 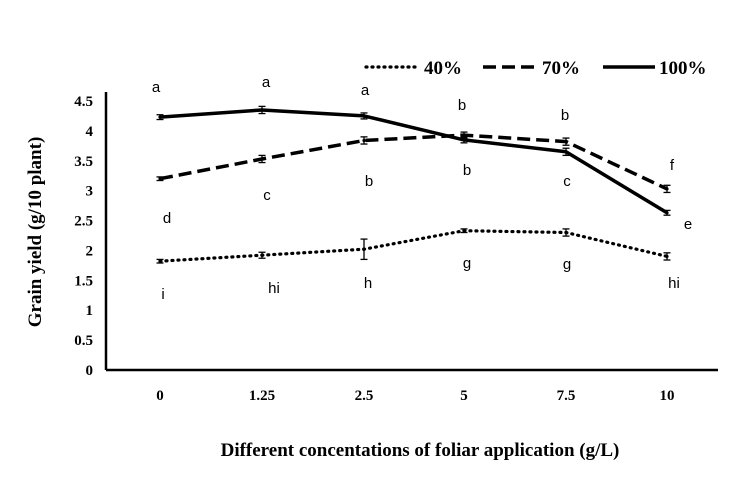 I want to click on x-tick-label: 5, so click(x=464, y=396).